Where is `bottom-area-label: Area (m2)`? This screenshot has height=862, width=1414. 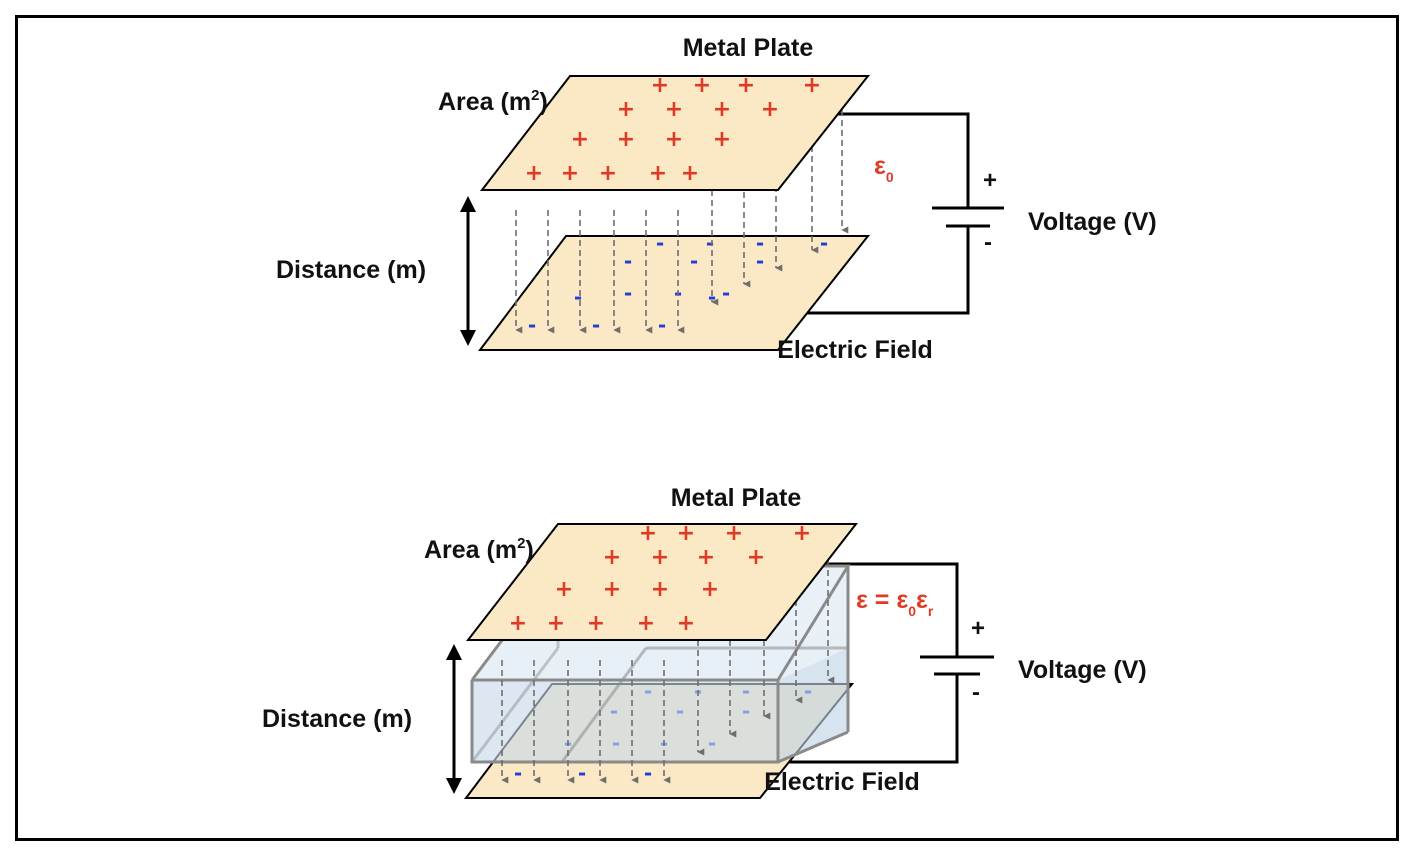 bottom-area-label: Area (m2) is located at coordinates (479, 549).